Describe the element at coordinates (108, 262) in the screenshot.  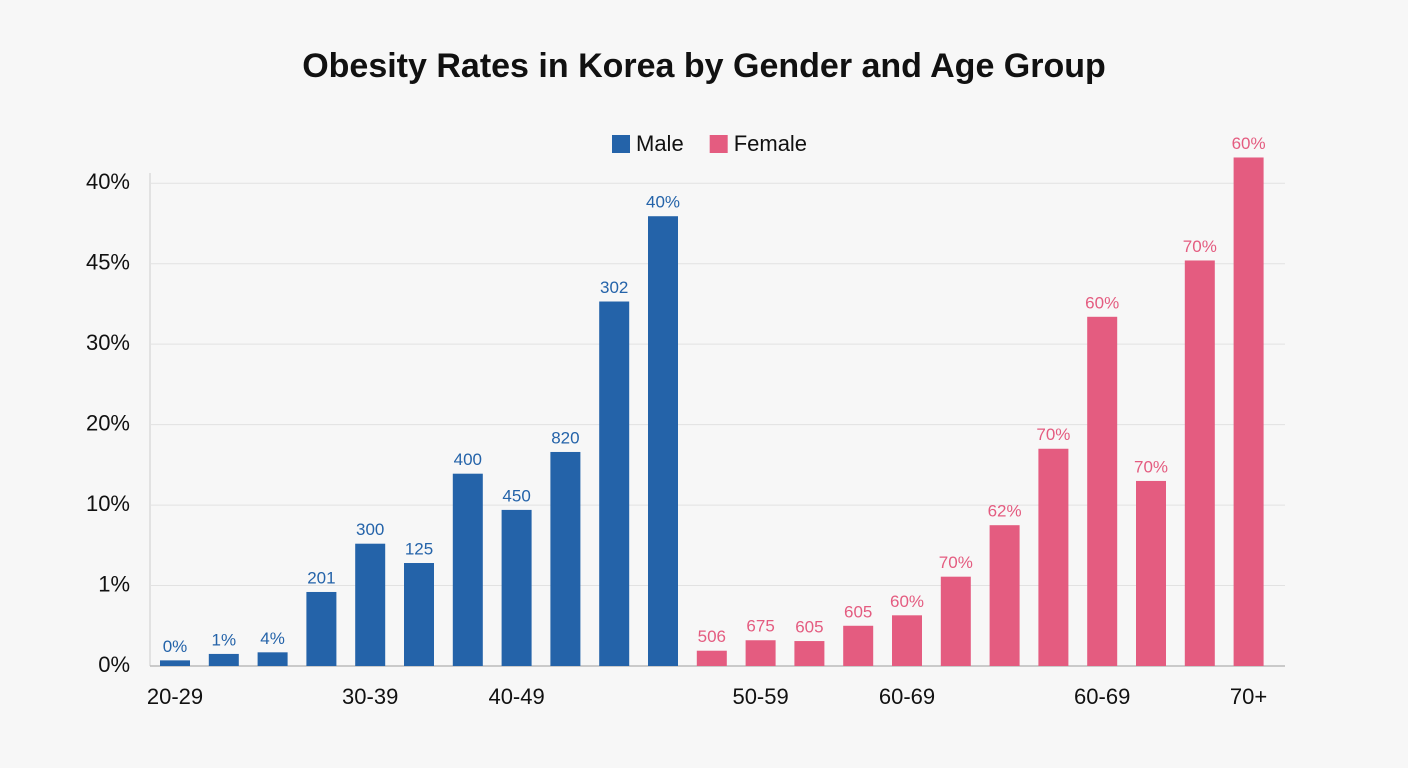
I see `y-tick-label: 45%` at that location.